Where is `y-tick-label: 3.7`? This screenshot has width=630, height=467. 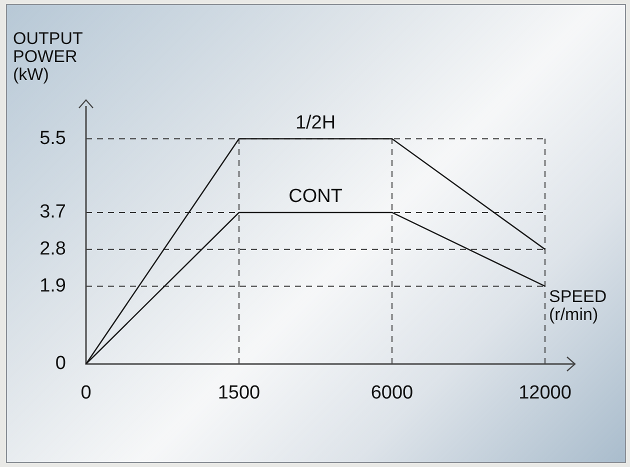
y-tick-label: 3.7 is located at coordinates (53, 212).